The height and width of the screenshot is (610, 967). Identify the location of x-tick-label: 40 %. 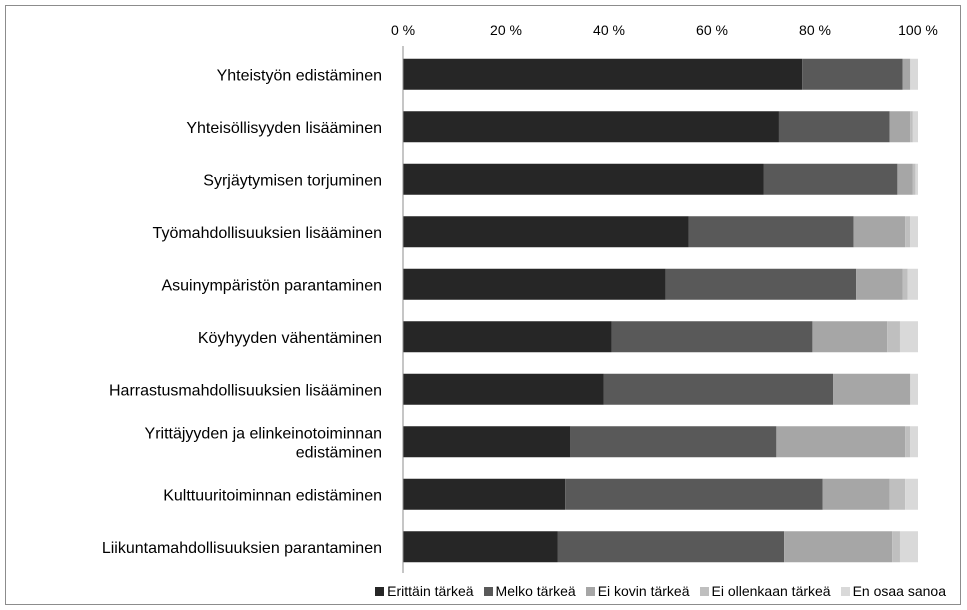
(609, 30).